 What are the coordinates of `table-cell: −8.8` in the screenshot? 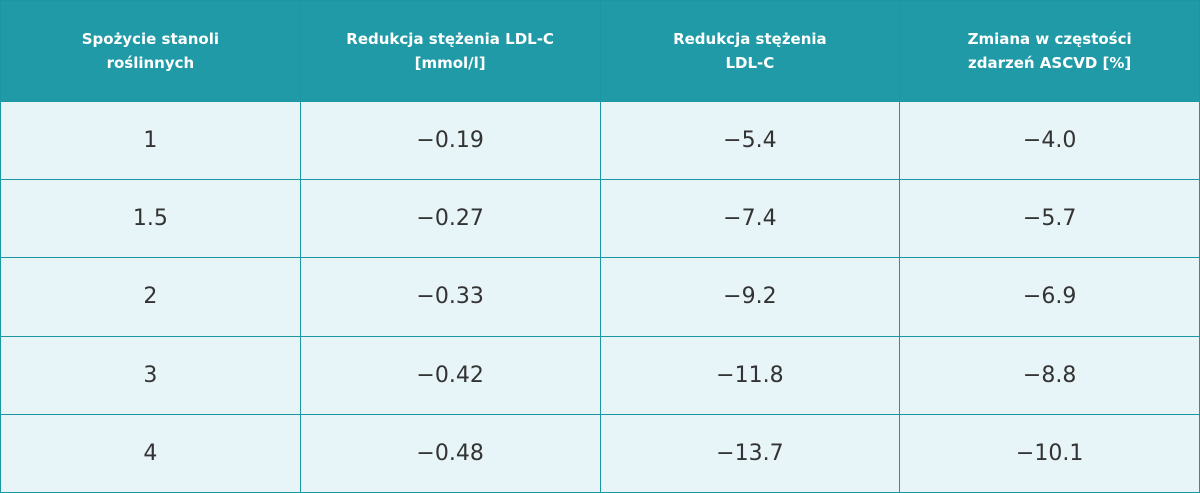 It's located at (1049, 375).